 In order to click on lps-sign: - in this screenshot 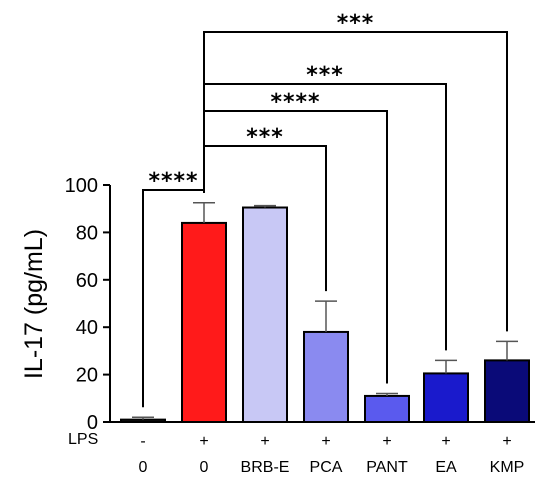, I will do `click(142, 441)`.